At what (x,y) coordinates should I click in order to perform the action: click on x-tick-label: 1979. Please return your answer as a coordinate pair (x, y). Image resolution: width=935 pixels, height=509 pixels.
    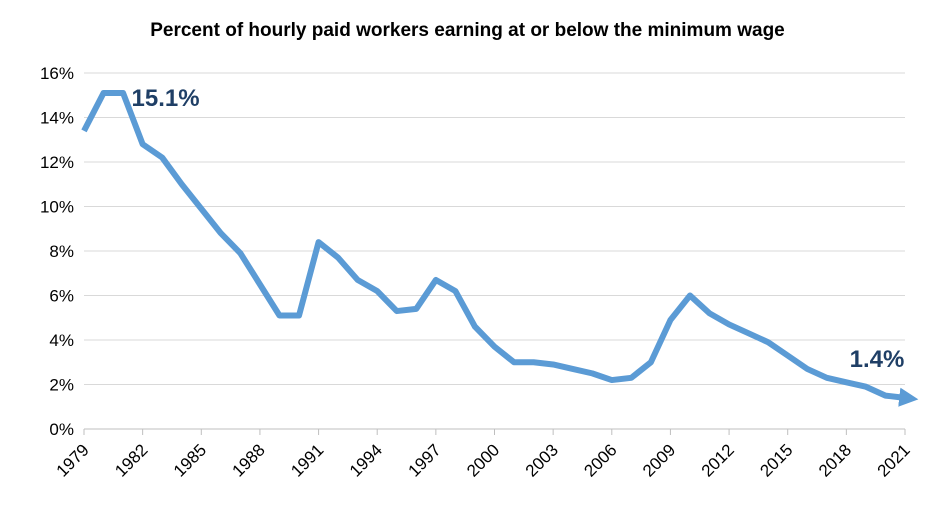
    Looking at the image, I should click on (73, 460).